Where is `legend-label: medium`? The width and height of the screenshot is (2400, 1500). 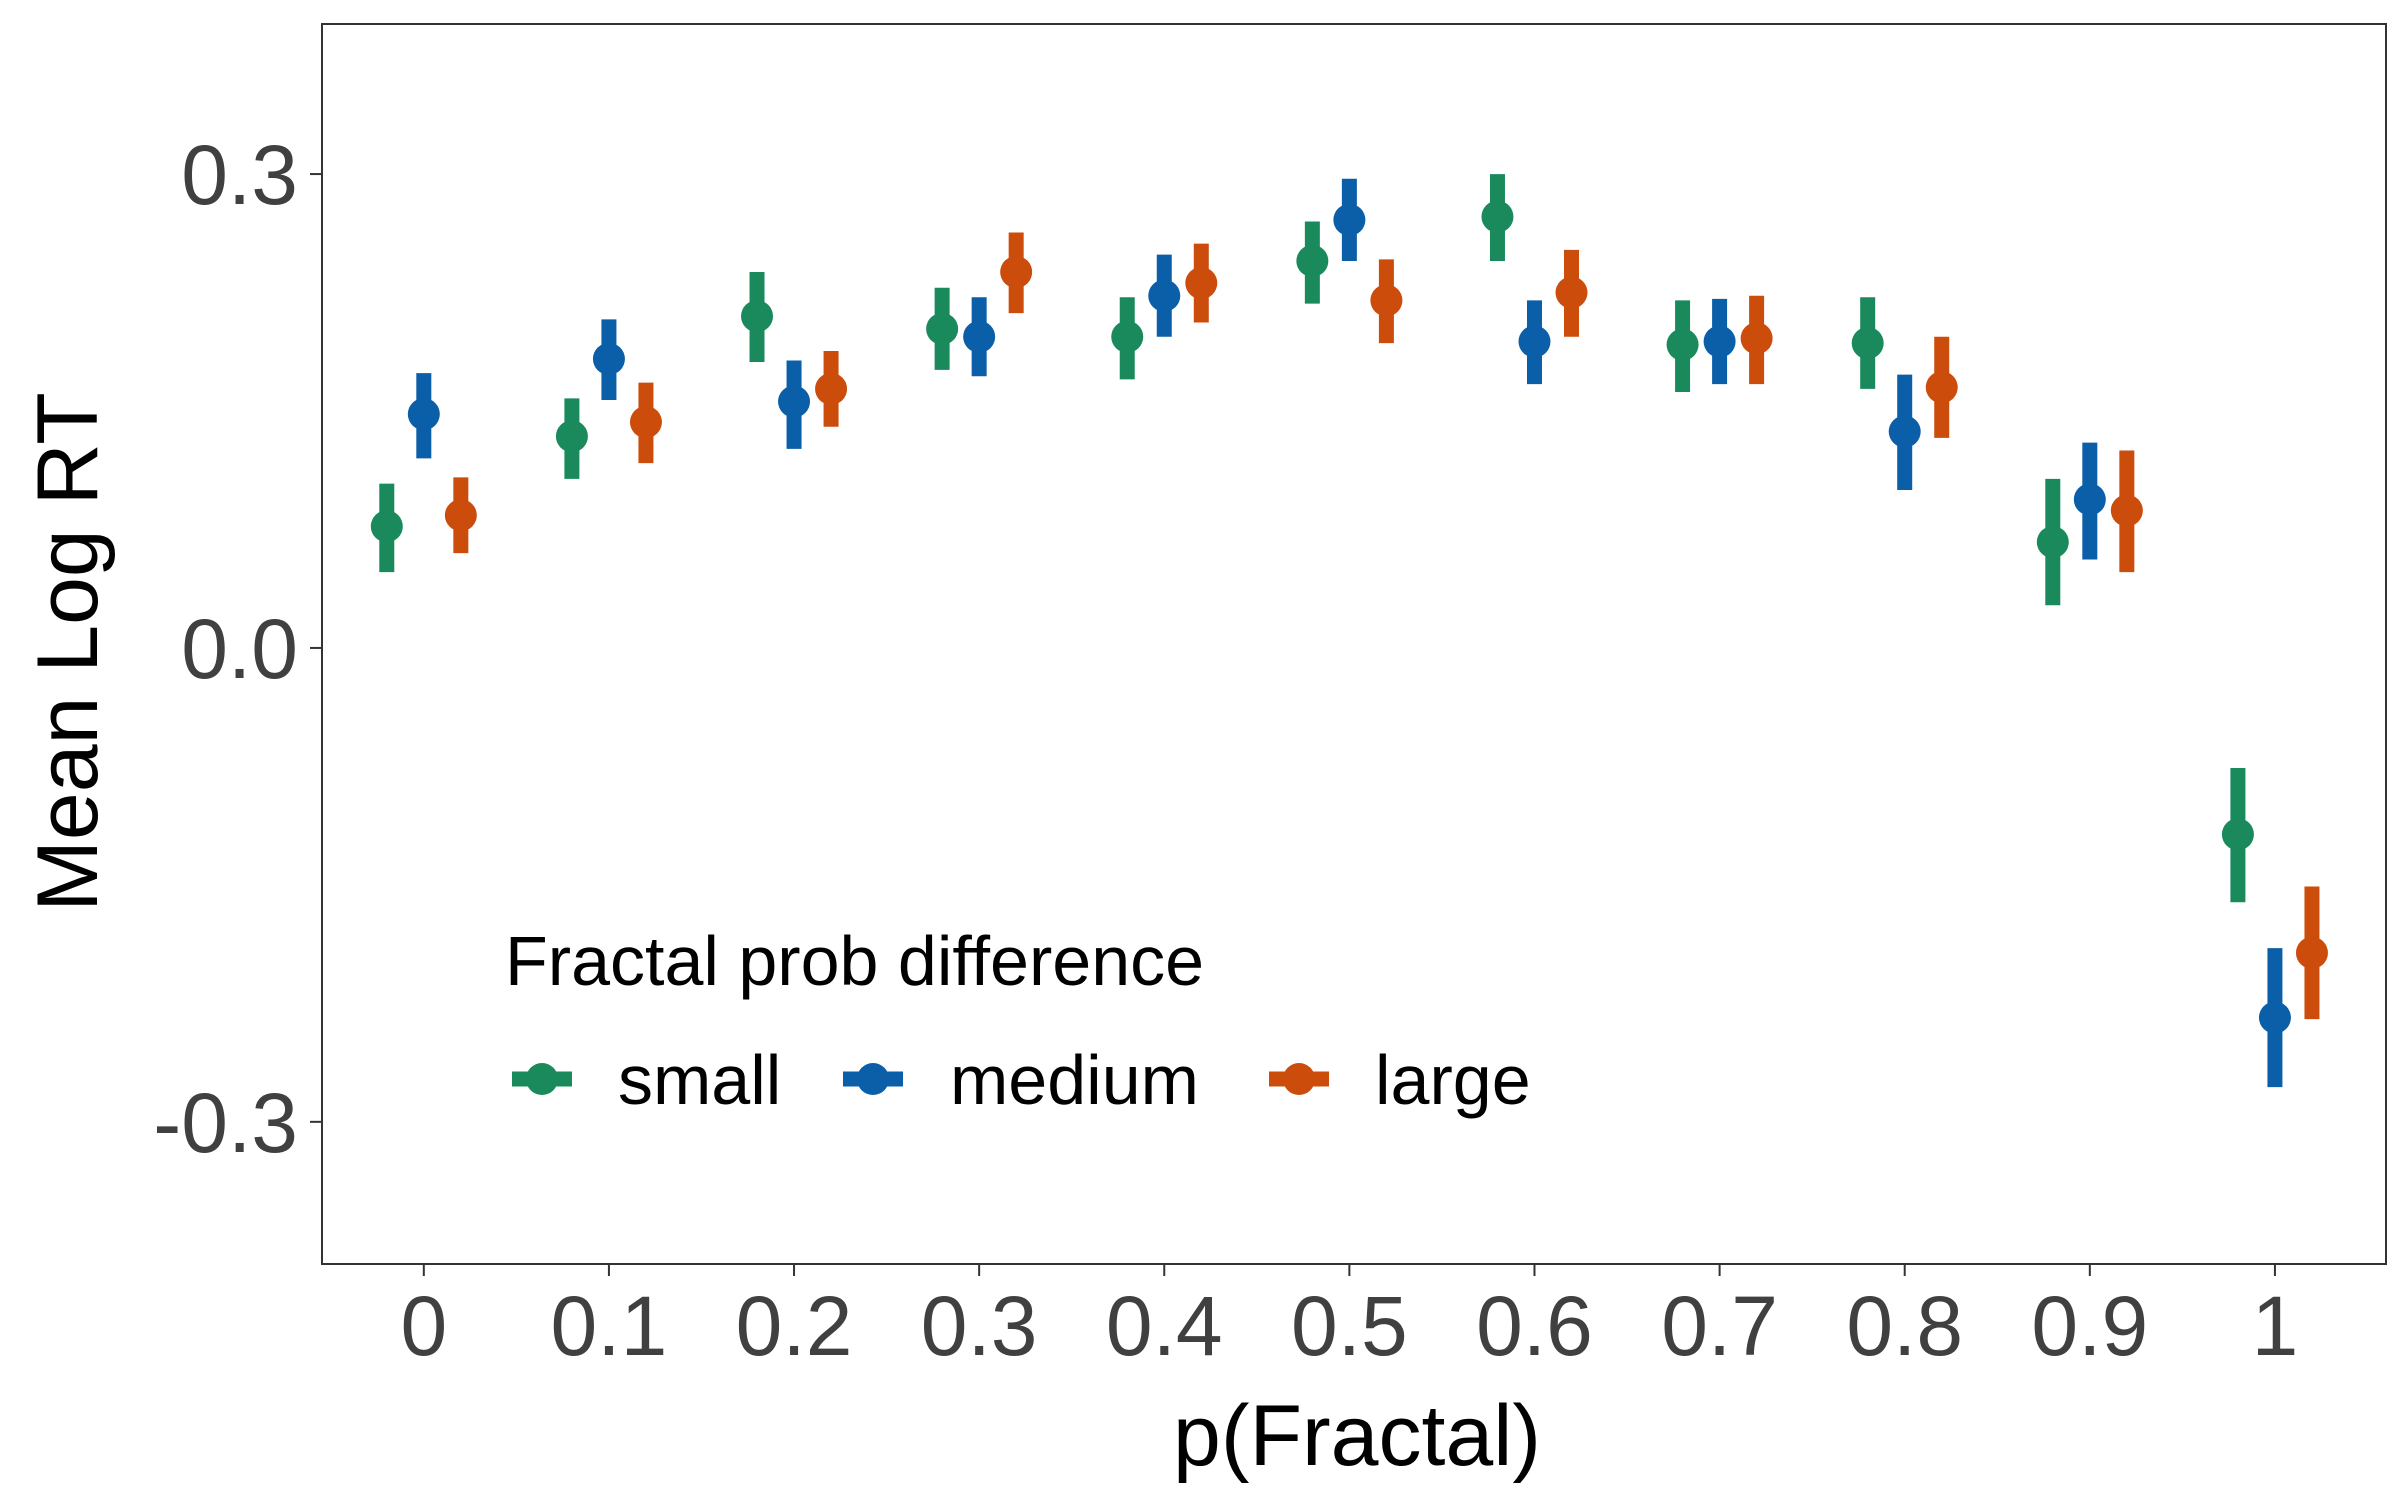
legend-label: medium is located at coordinates (1074, 1080).